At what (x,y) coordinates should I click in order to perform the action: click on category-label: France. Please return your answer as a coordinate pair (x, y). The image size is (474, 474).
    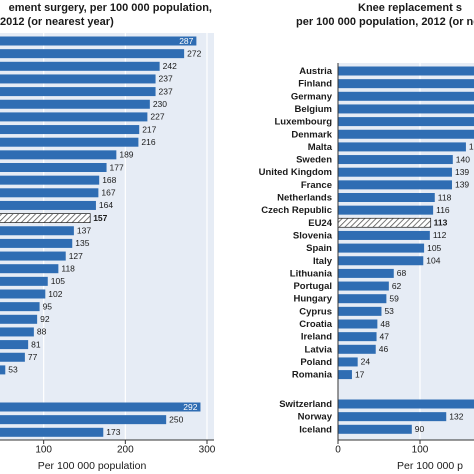
    Looking at the image, I should click on (316, 185).